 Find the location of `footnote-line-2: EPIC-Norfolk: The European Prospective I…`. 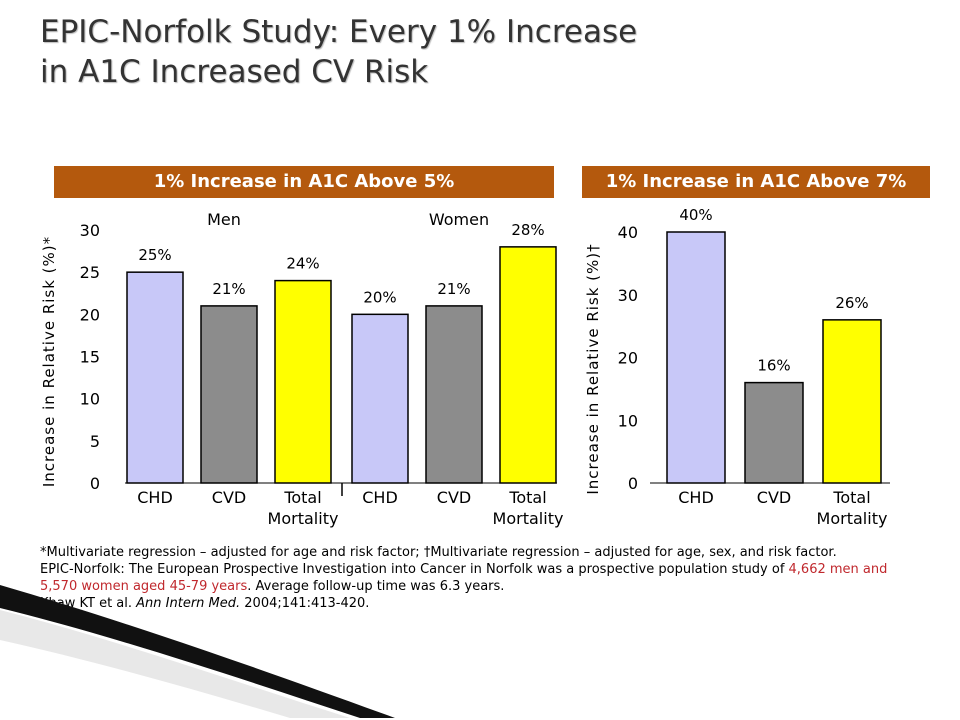

footnote-line-2: EPIC-Norfolk: The European Prospective I… is located at coordinates (480, 578).